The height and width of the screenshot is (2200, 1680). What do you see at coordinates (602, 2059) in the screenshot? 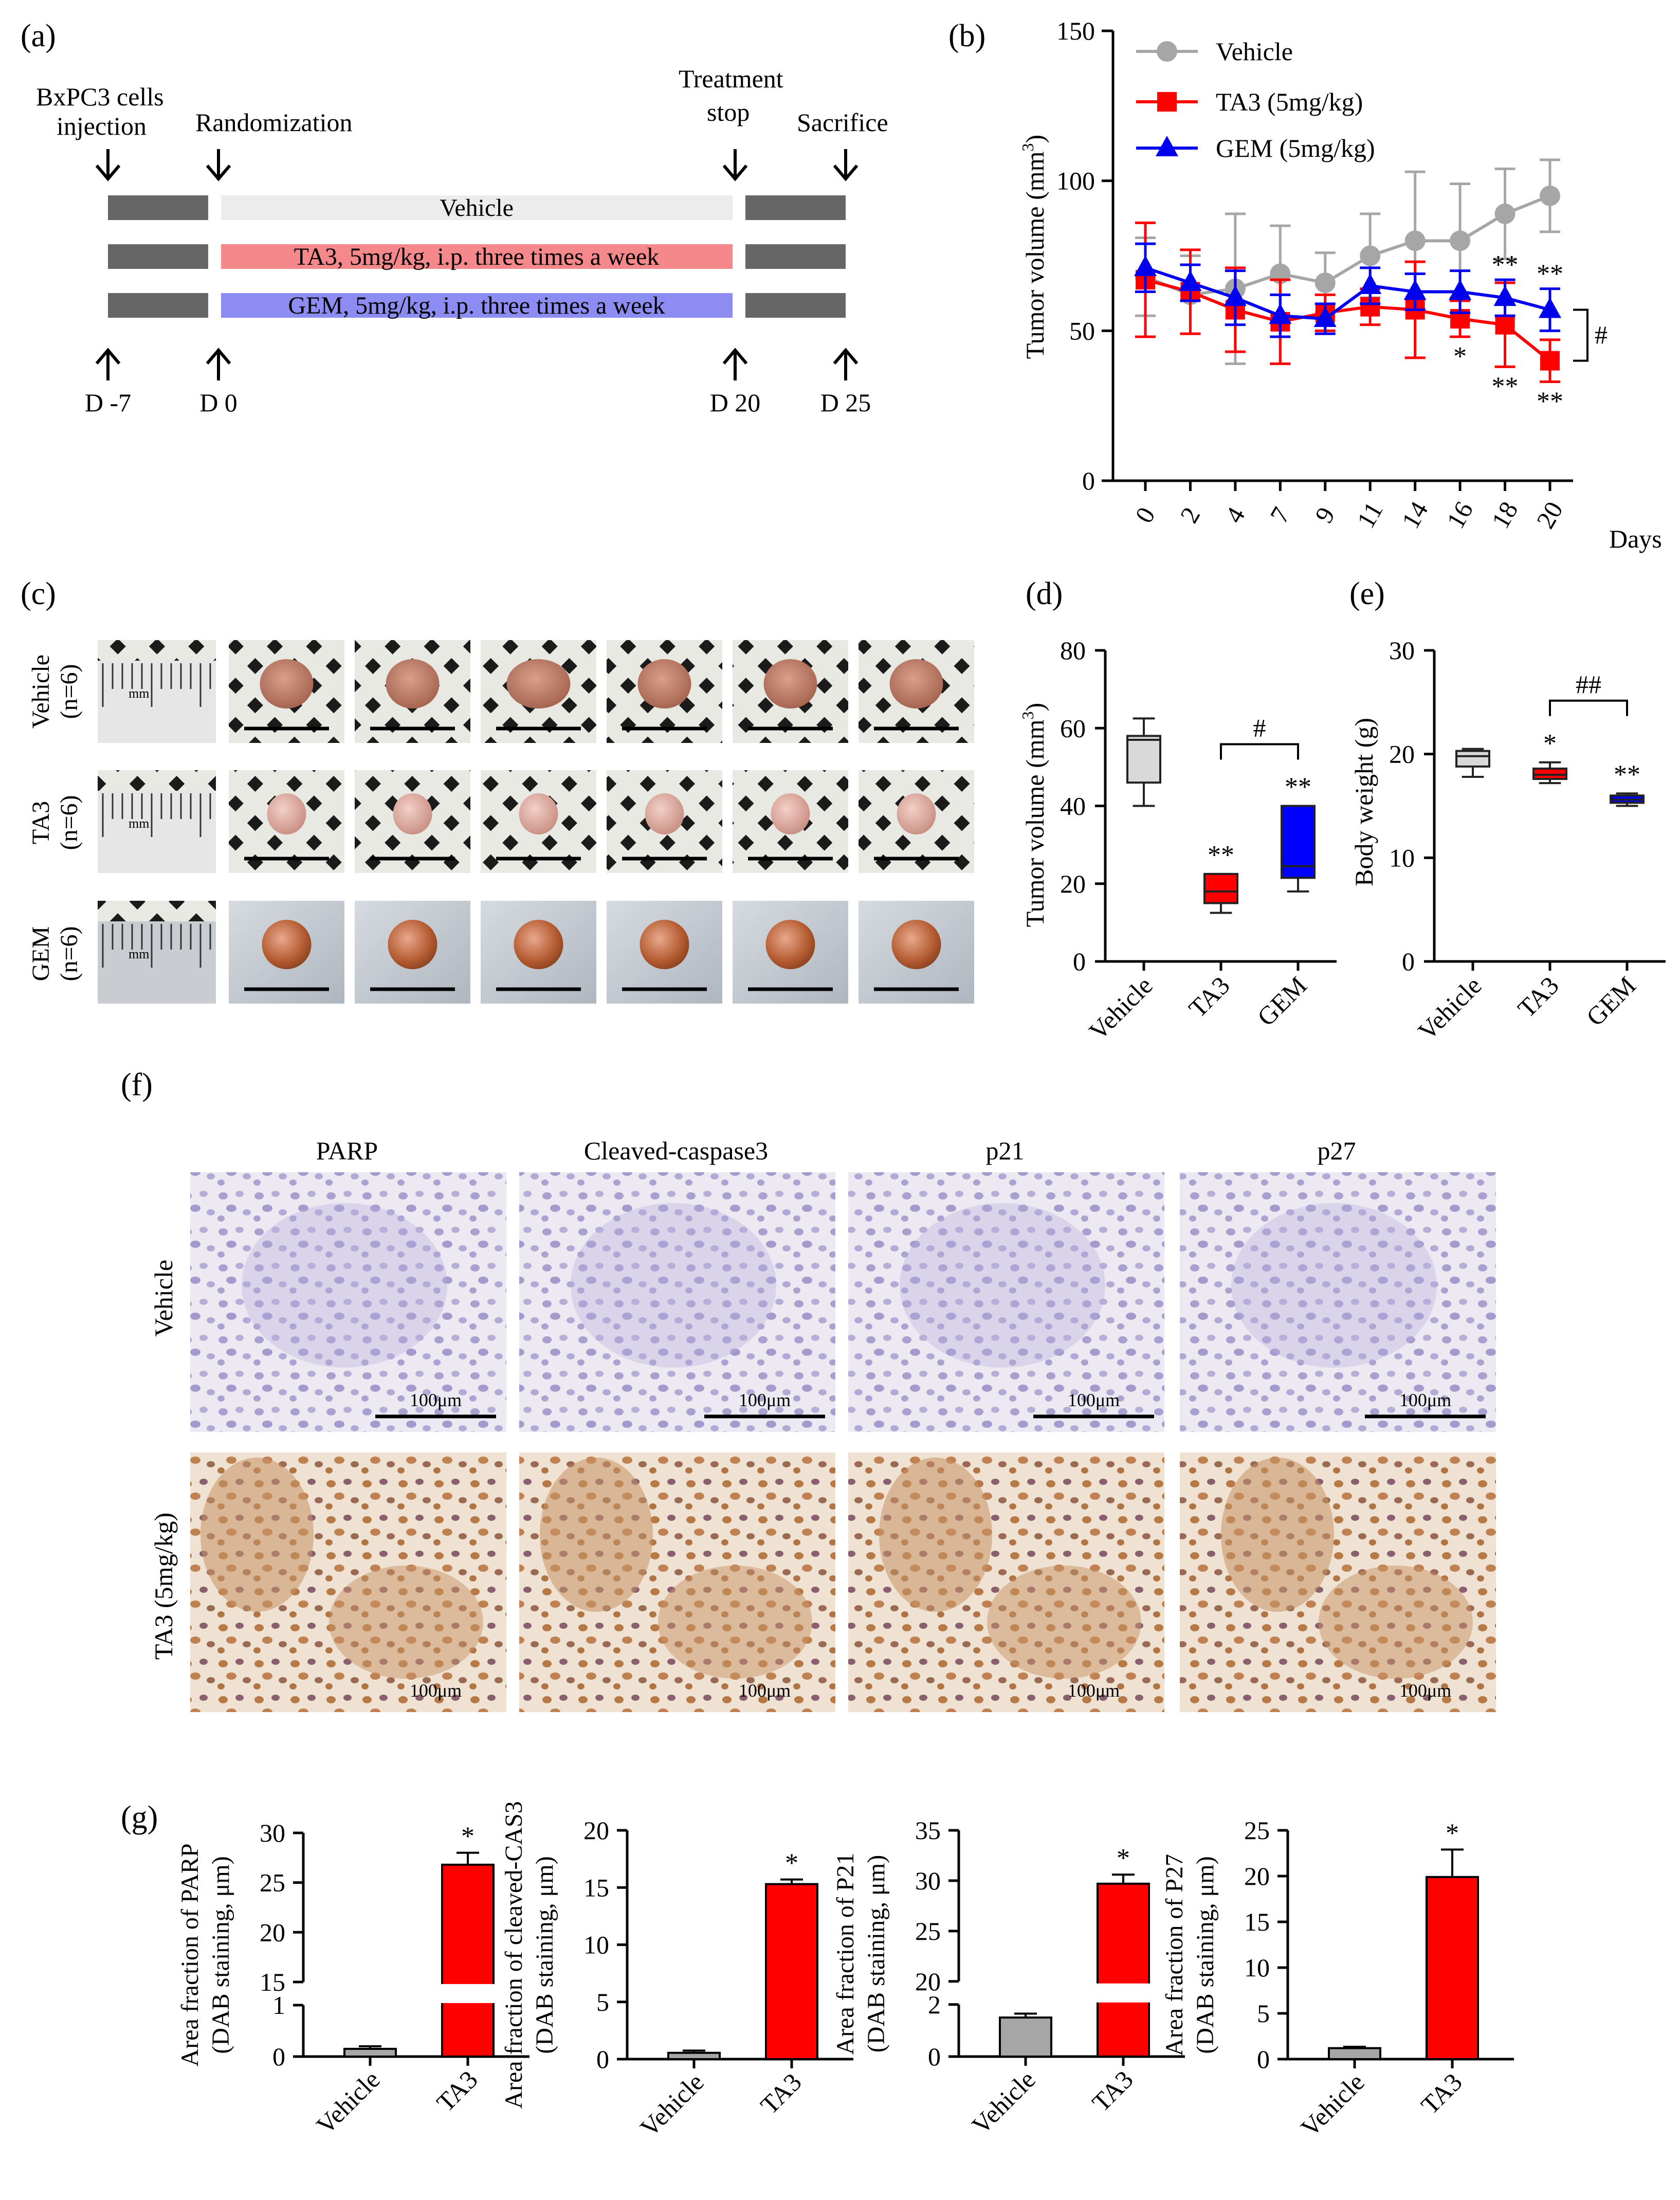
I see `g2-ytick-label: 0` at bounding box center [602, 2059].